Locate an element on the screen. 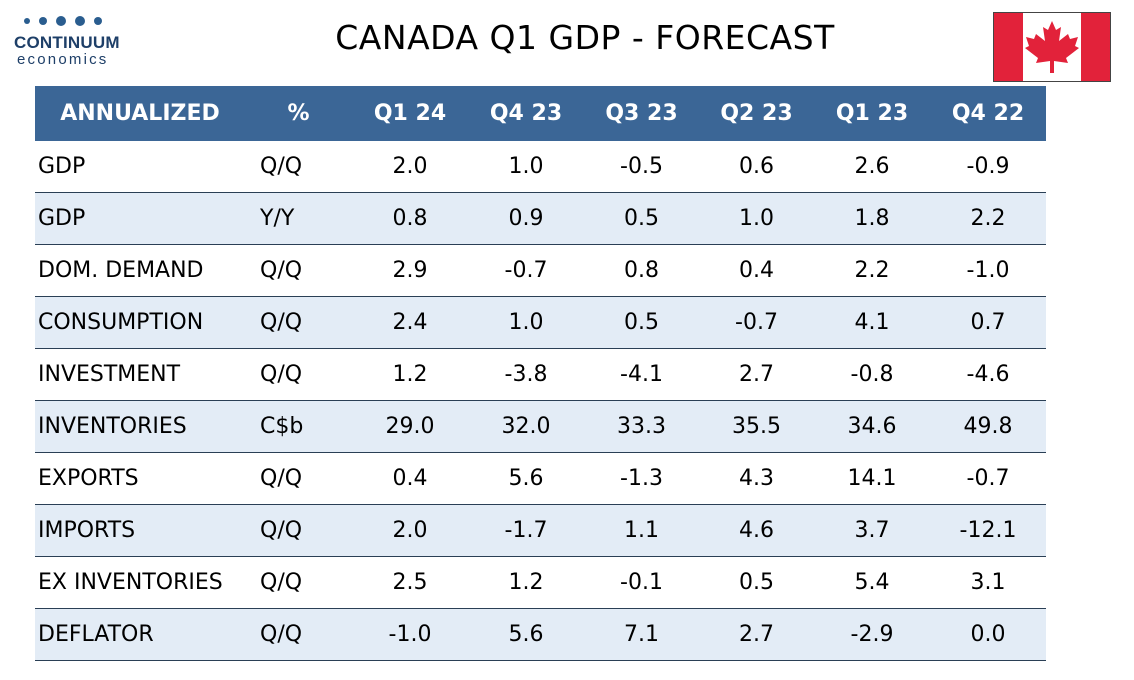 This screenshot has height=680, width=1134. table-row: EXPORTS Q/Q 0.4 5.6 -1.3 4.3 14.1 -0.7 is located at coordinates (540, 478).